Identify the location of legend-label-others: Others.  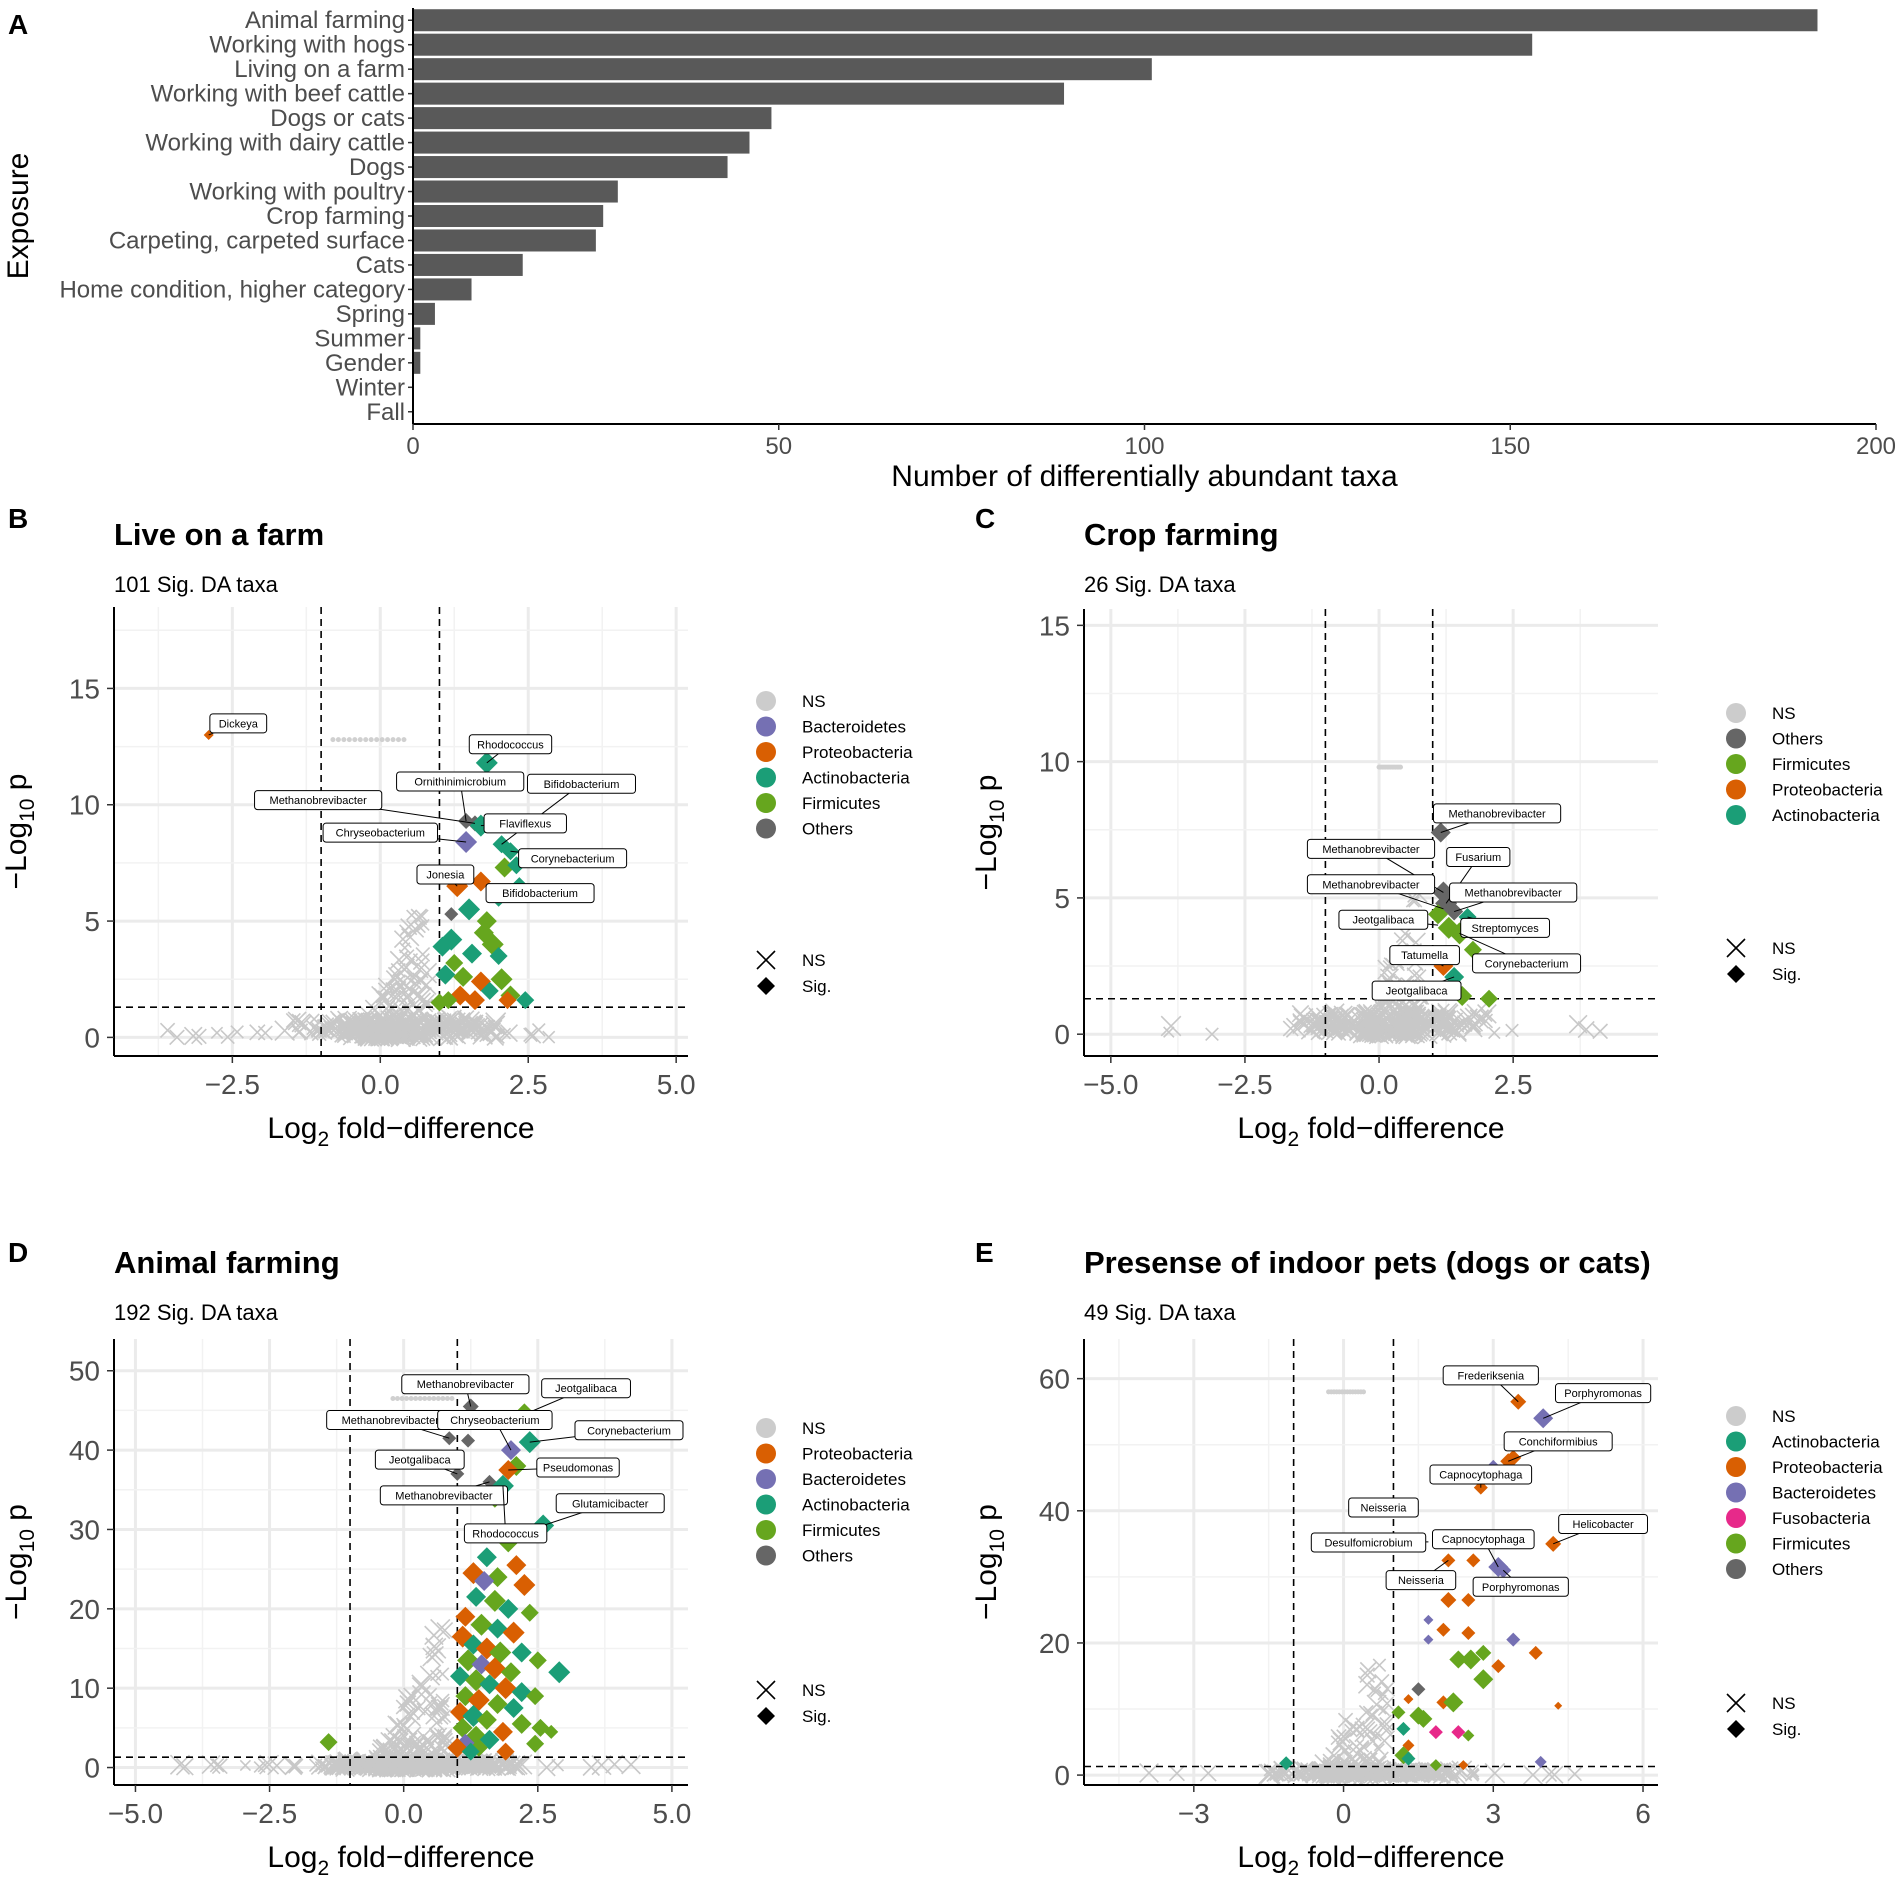
(1797, 1569).